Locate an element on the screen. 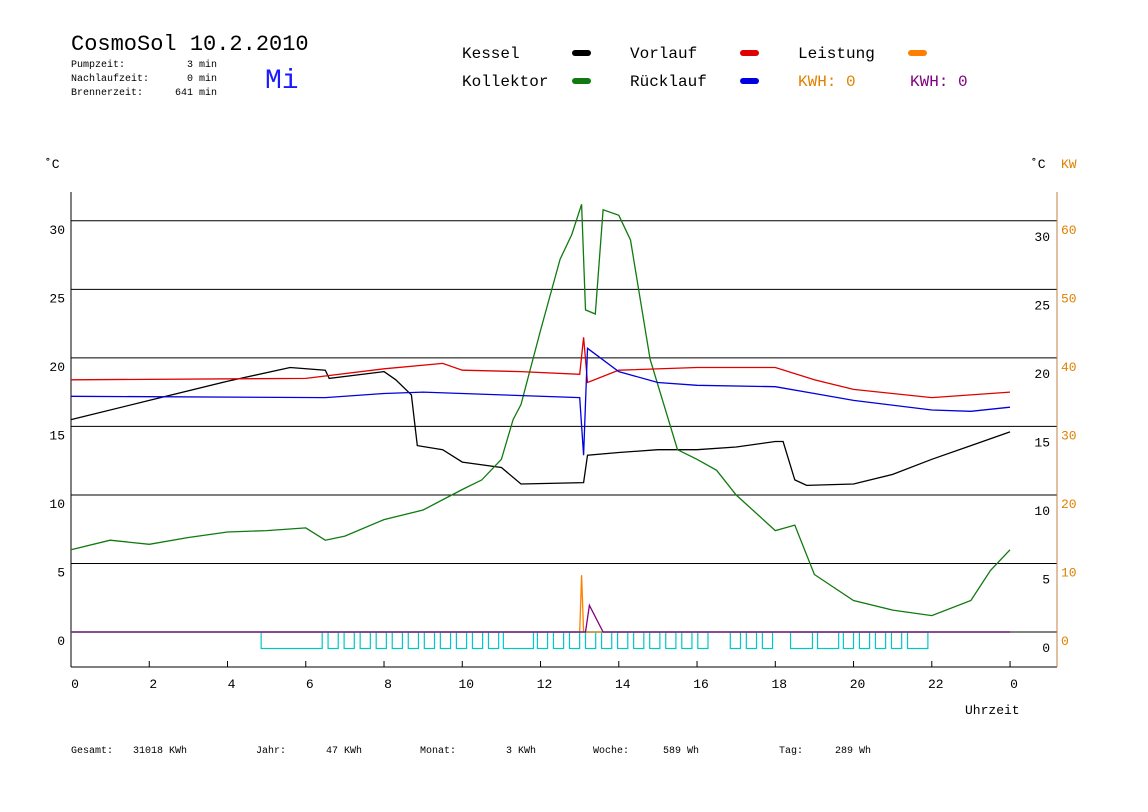 The width and height of the screenshot is (1148, 812). legend-label: Kollektor is located at coordinates (505, 82).